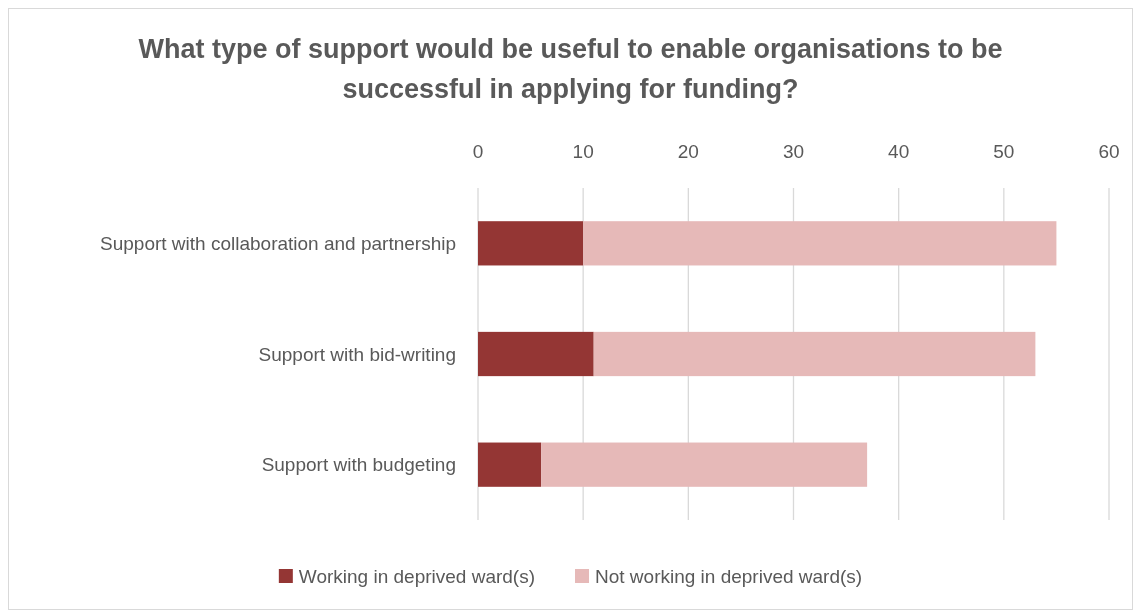  I want to click on y-tick-label: Support with bid-writing, so click(357, 354).